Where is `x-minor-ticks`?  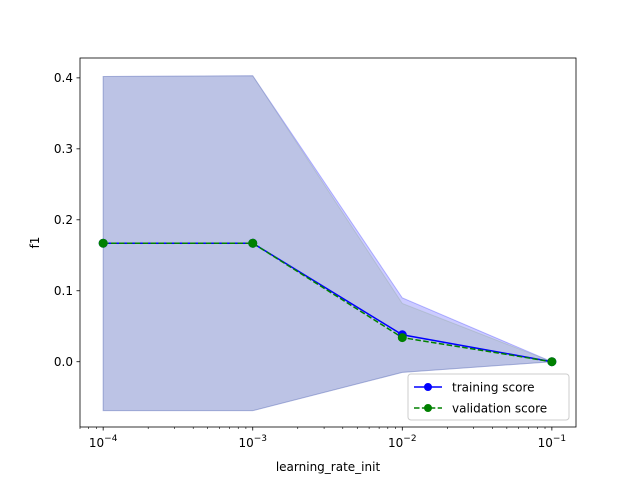 x-minor-ticks is located at coordinates (312, 428).